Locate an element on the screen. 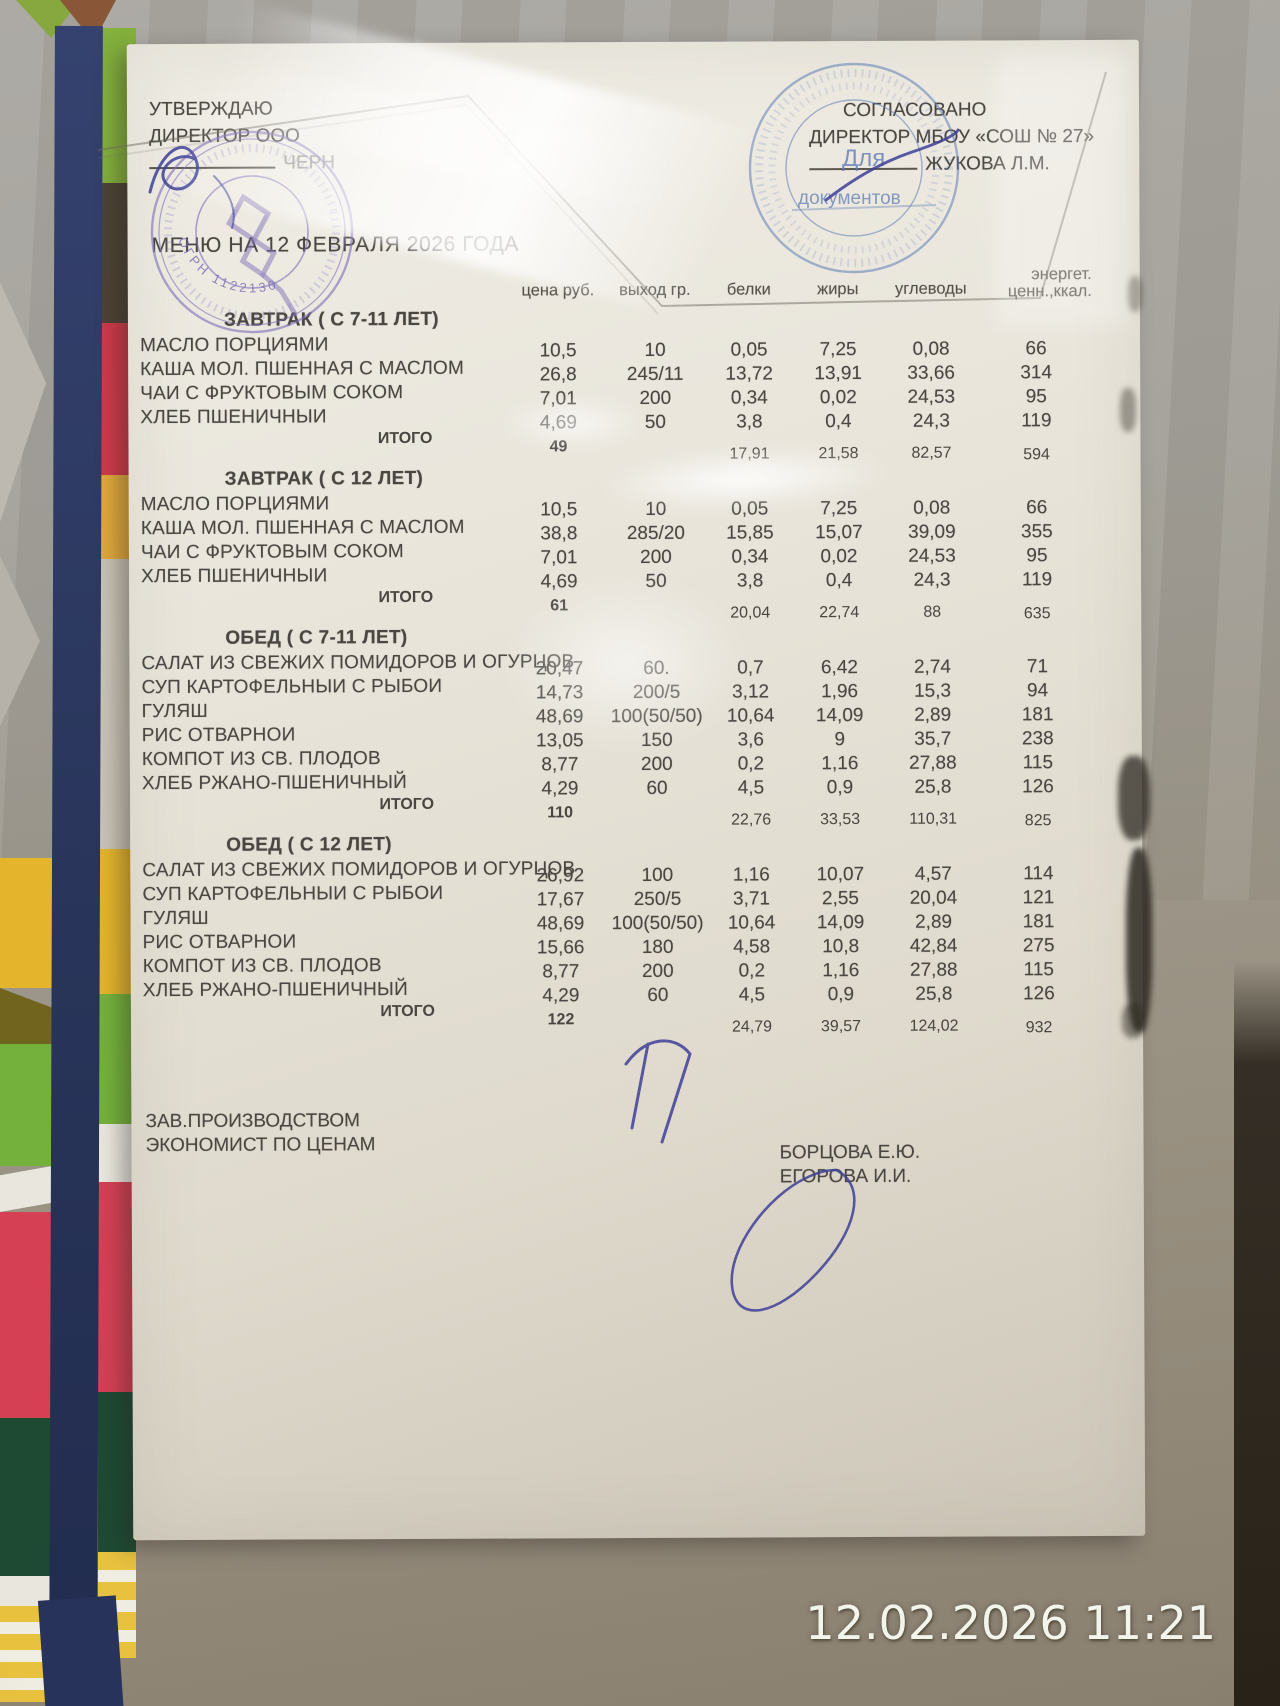 This screenshot has height=1706, width=1280. cell-kcal: 238 is located at coordinates (1037, 739).